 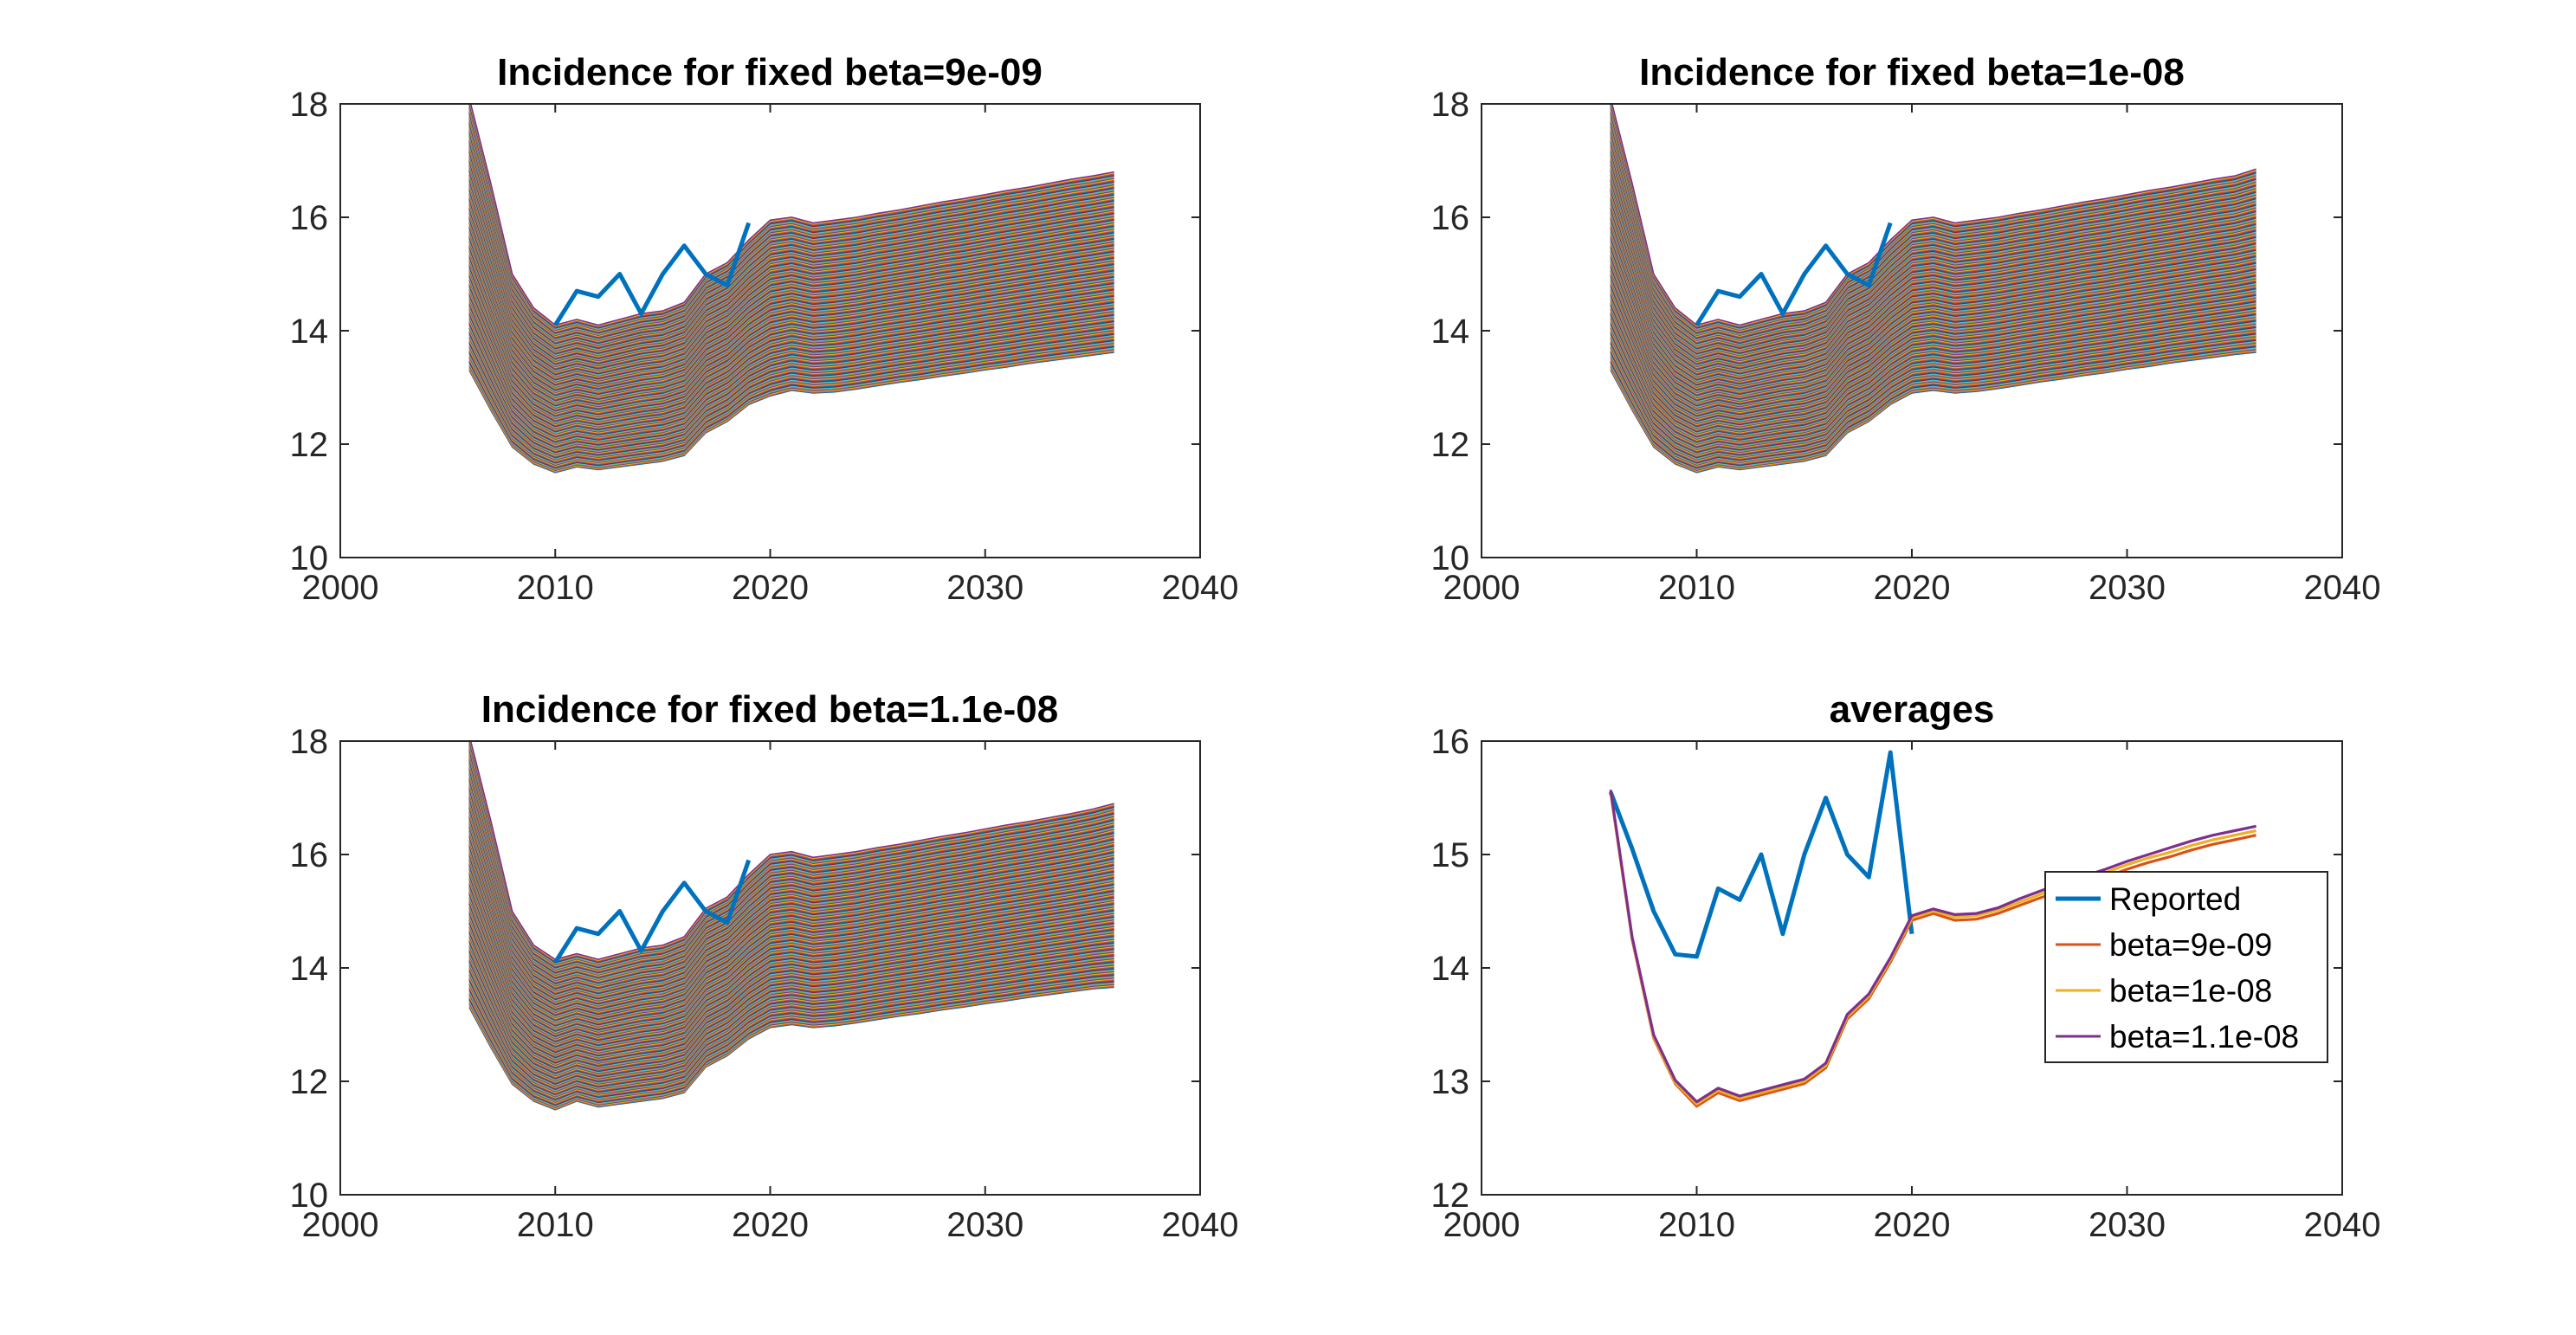 I want to click on y-tick-label: 18, so click(x=309, y=105).